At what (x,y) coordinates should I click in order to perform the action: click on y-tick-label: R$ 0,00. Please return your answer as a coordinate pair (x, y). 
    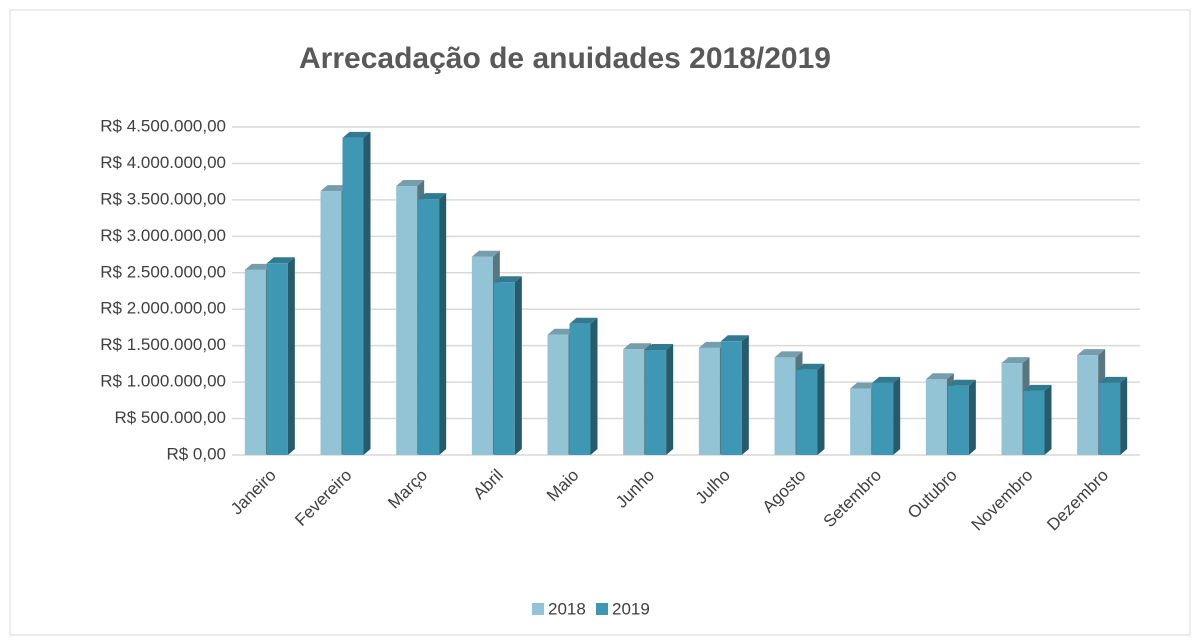
    Looking at the image, I should click on (196, 453).